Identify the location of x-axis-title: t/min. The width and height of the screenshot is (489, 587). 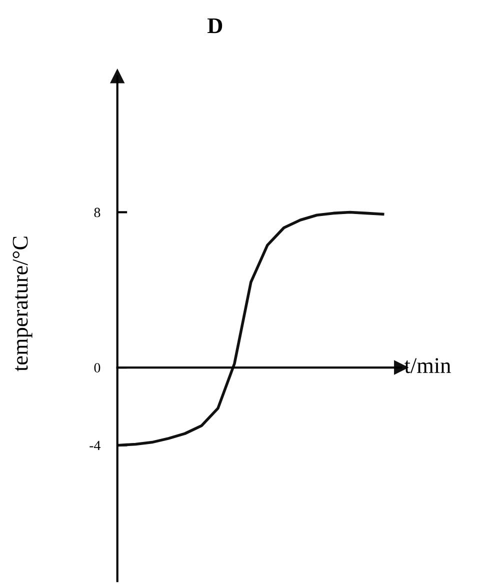
(427, 366).